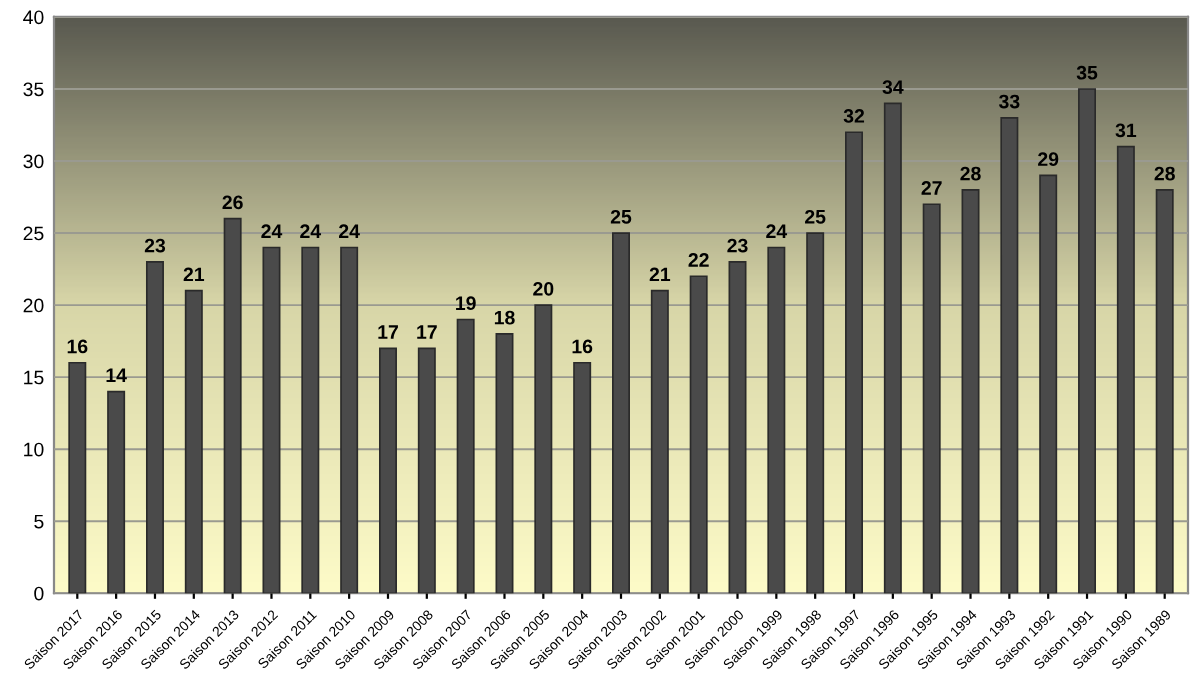  What do you see at coordinates (33, 161) in the screenshot?
I see `y-tick-label: 30` at bounding box center [33, 161].